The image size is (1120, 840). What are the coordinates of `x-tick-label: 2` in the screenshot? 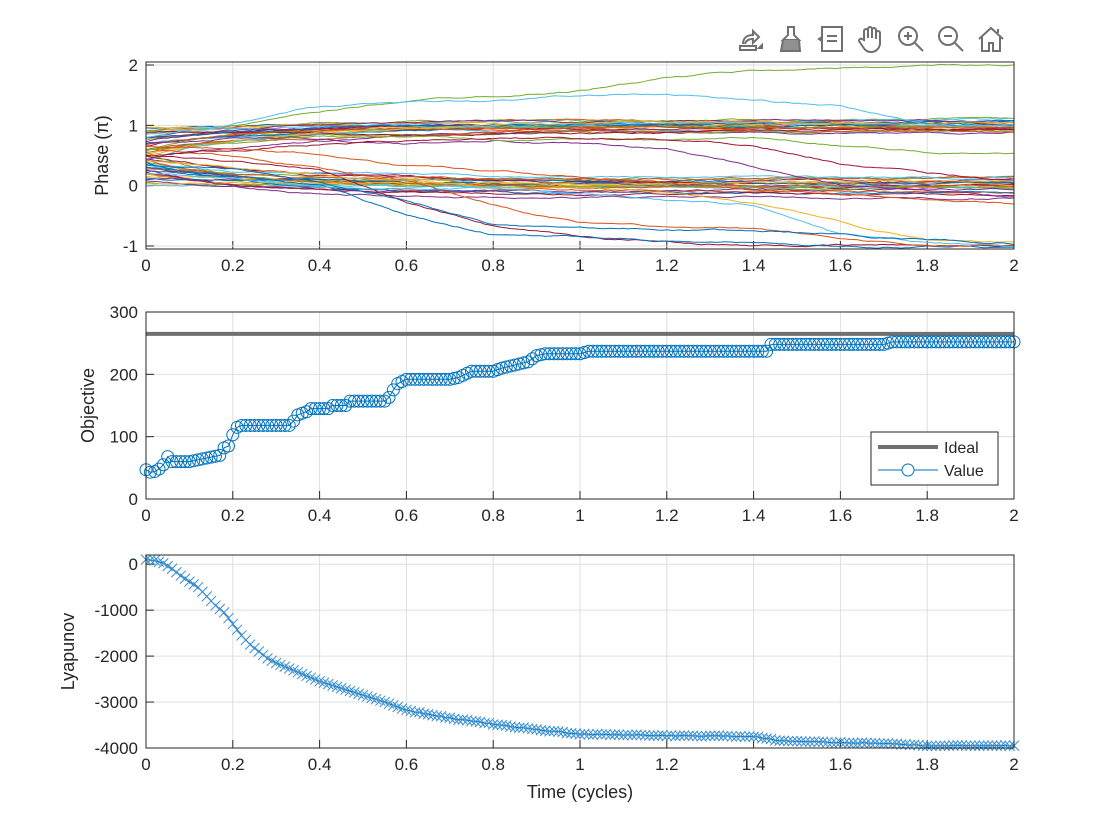 It's located at (1013, 265).